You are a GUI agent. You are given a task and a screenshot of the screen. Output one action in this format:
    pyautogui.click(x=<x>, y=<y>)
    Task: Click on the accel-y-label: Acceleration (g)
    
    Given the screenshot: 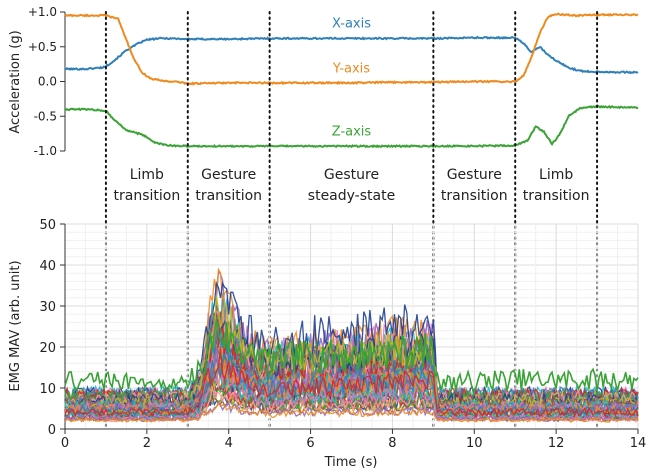 What is the action you would take?
    pyautogui.click(x=15, y=81)
    